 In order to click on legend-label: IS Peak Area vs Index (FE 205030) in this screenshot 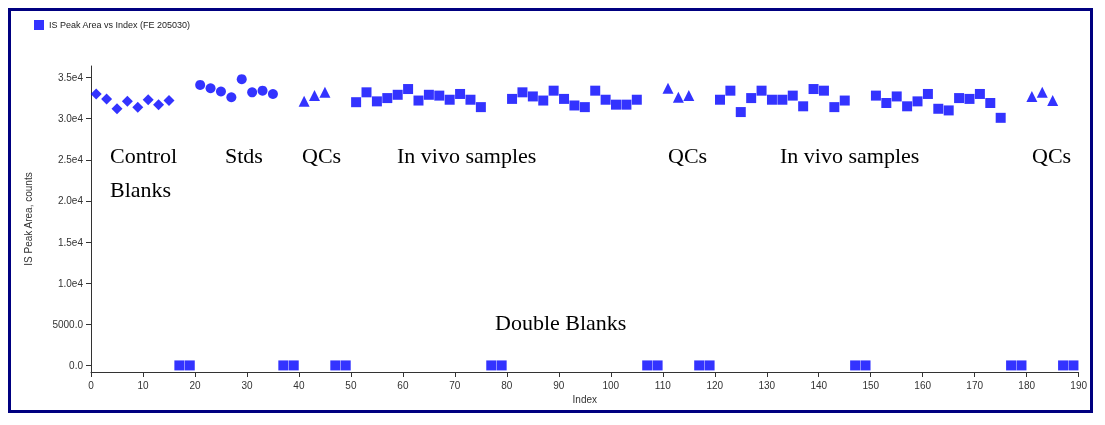, I will do `click(120, 25)`.